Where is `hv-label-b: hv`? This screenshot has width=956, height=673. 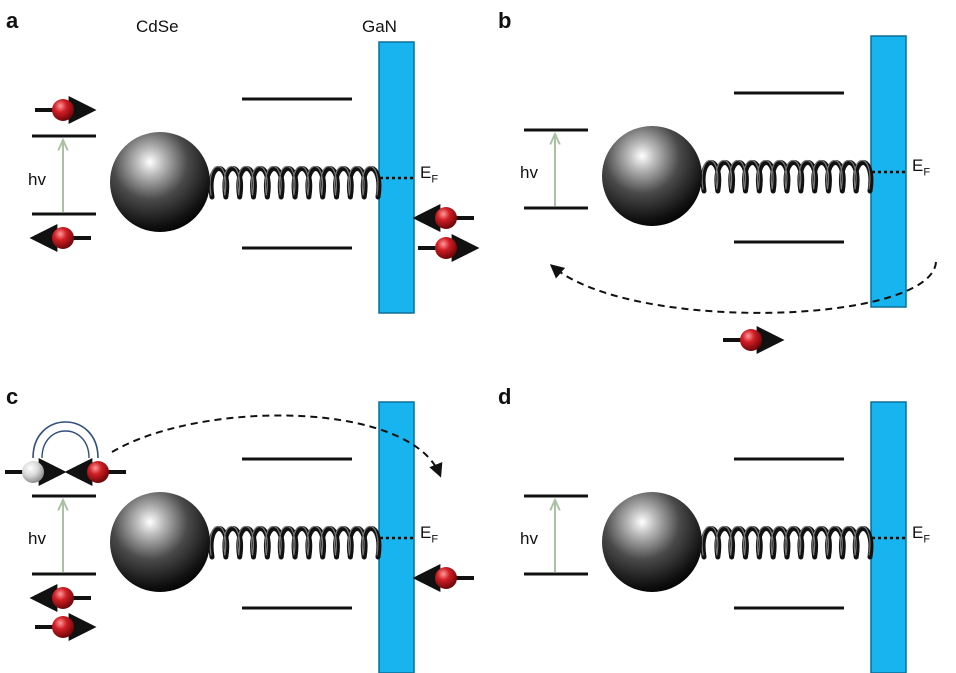
hv-label-b: hv is located at coordinates (529, 172).